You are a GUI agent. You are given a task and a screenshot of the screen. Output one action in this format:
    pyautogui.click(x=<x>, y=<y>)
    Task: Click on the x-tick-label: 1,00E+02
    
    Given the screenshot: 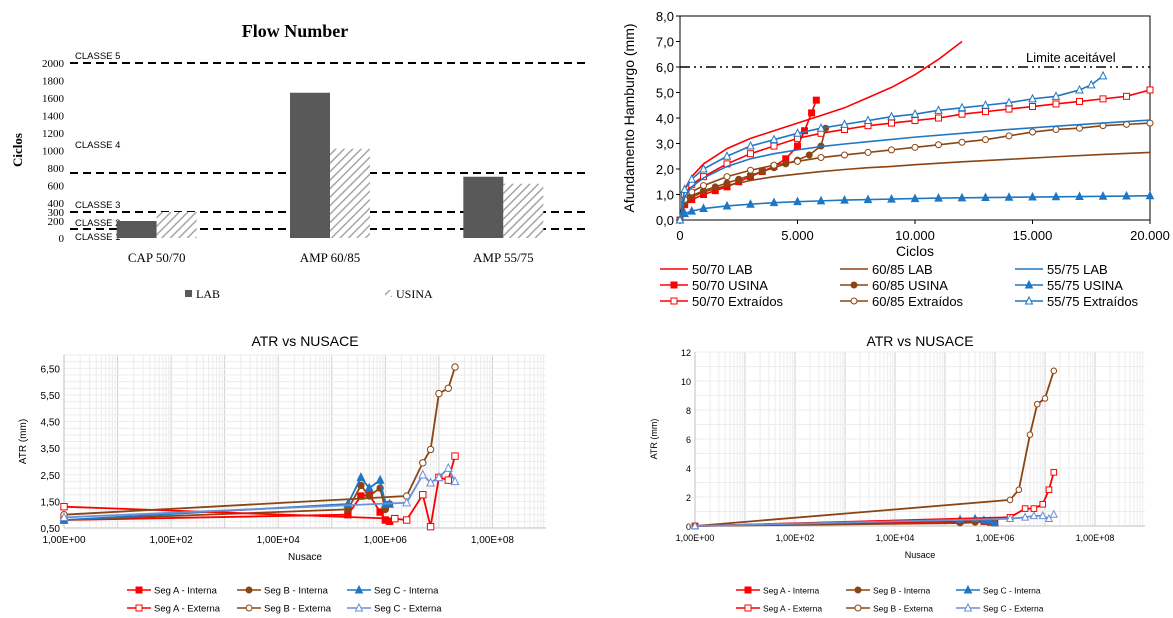 What is the action you would take?
    pyautogui.click(x=795, y=538)
    